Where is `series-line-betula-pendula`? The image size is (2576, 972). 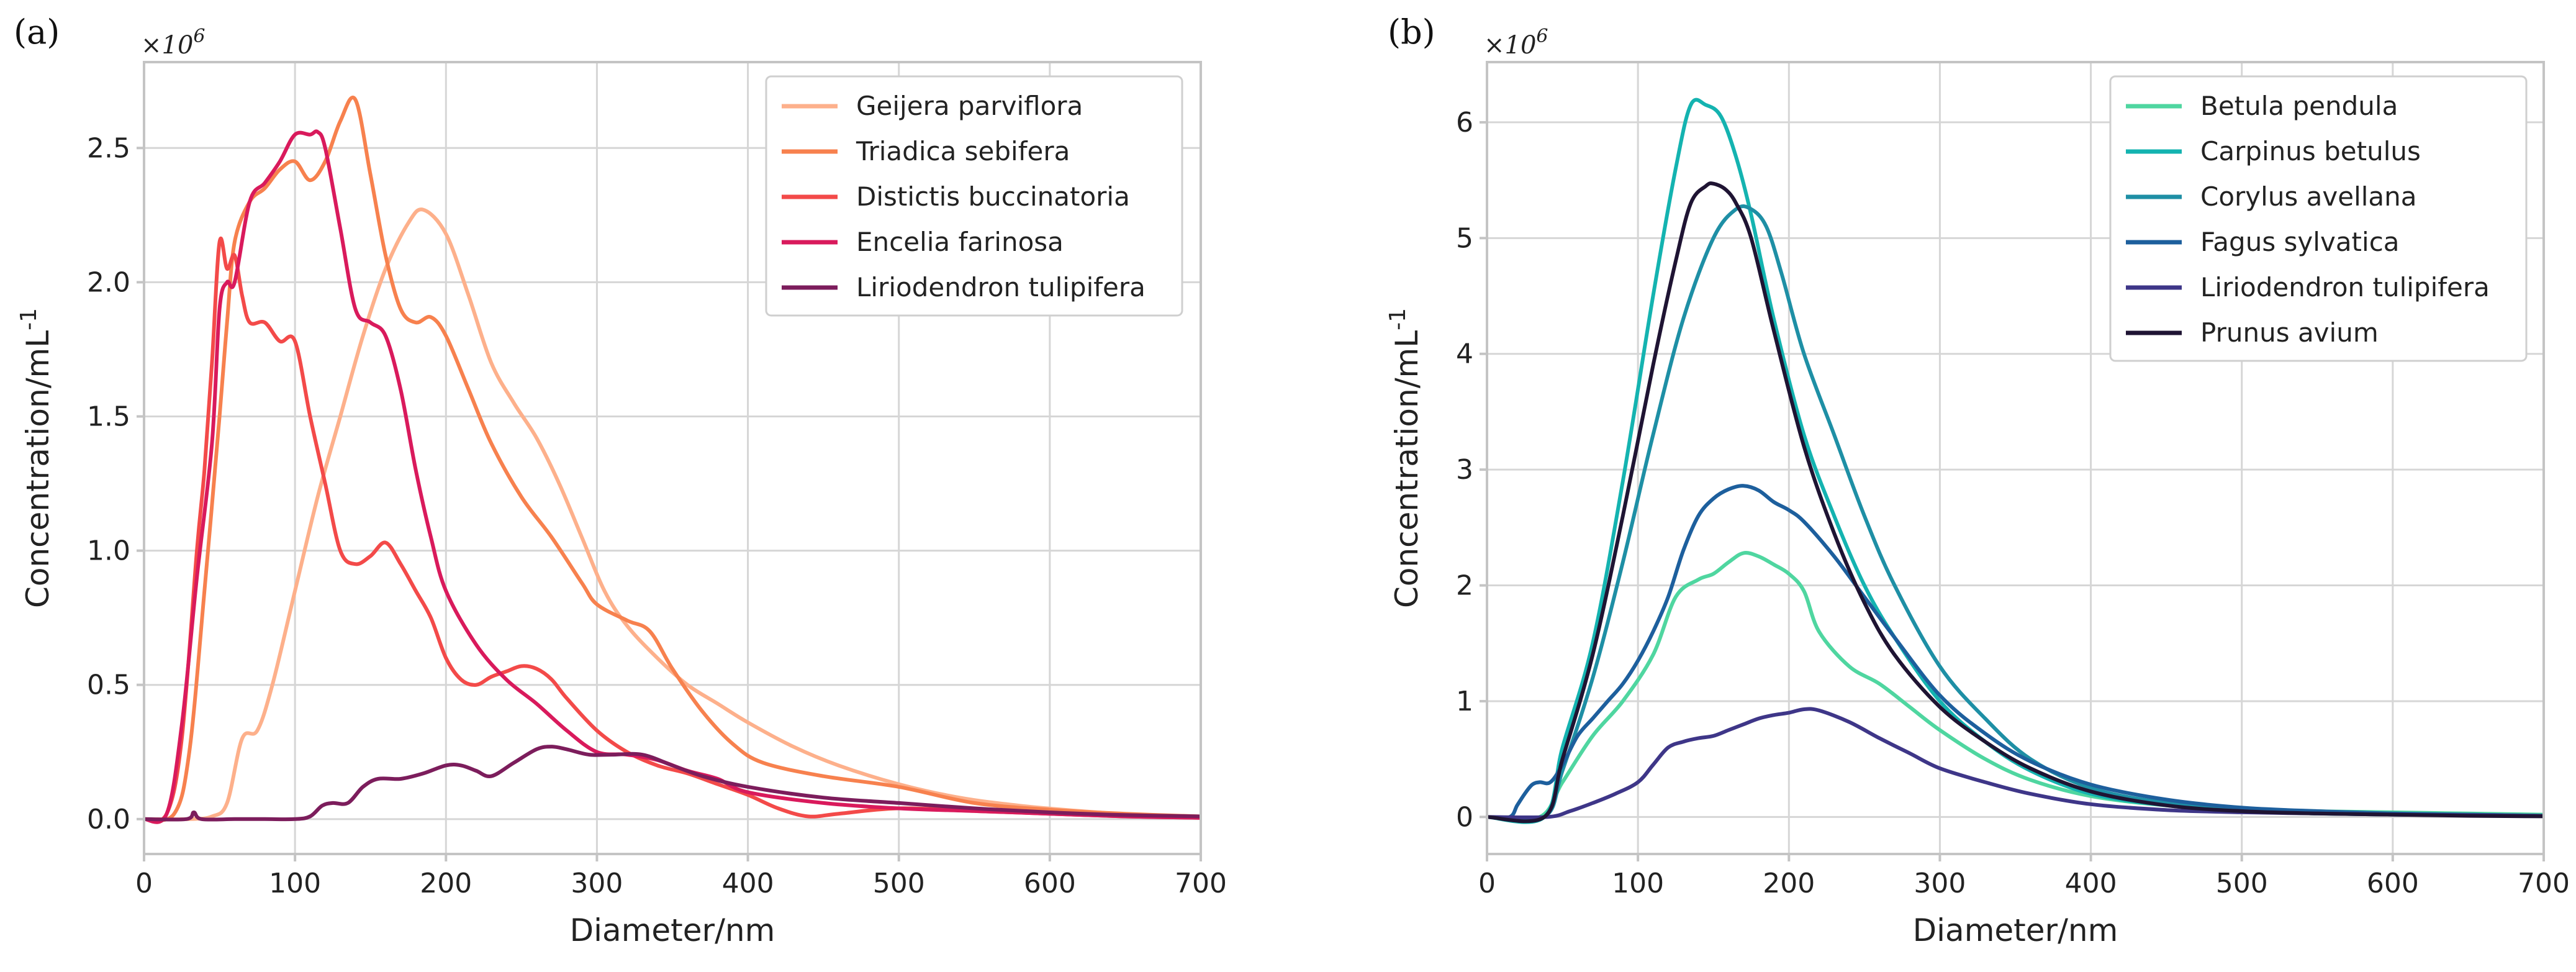
series-line-betula-pendula is located at coordinates (2015, 686).